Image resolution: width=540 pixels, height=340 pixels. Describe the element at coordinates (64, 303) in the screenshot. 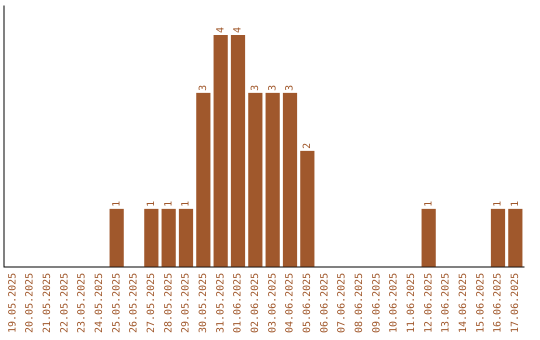

I see `x-tick-label: 22.05.2025` at that location.